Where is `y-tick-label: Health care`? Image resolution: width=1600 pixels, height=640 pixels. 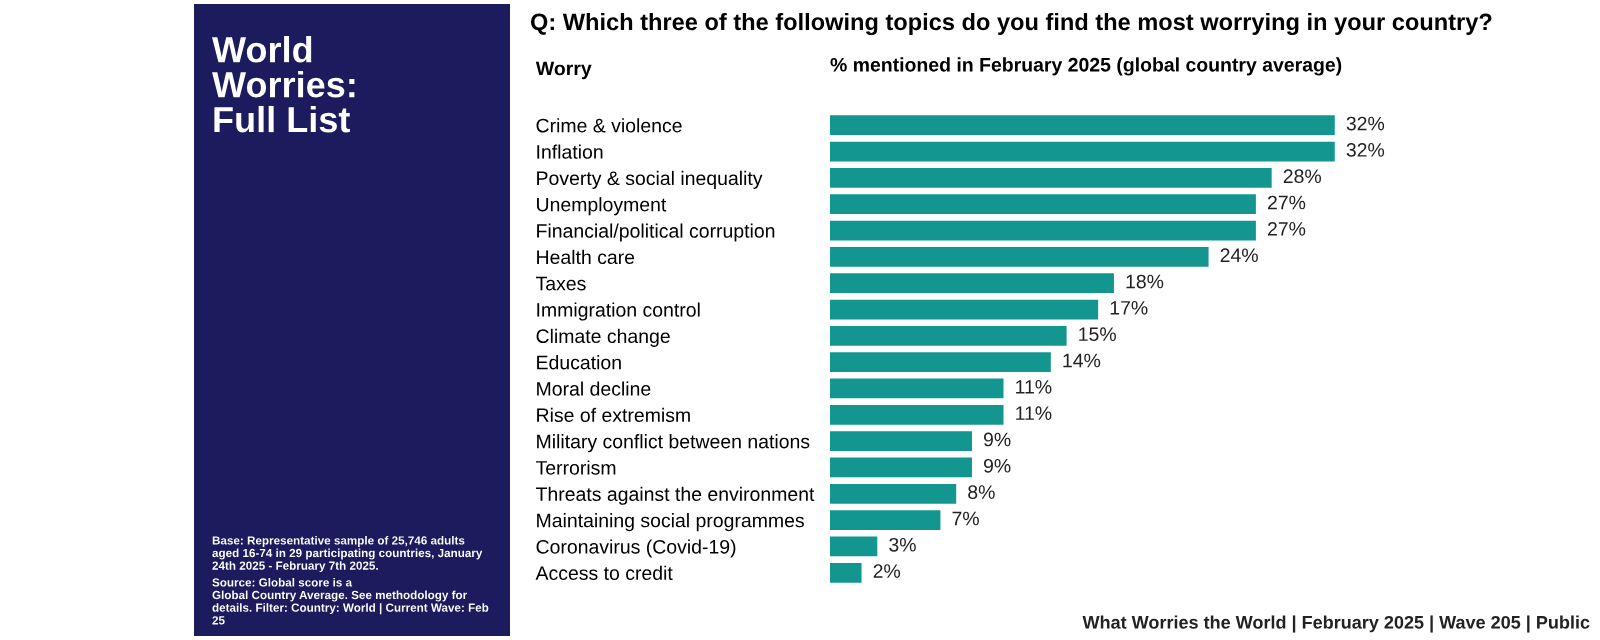 y-tick-label: Health care is located at coordinates (586, 257).